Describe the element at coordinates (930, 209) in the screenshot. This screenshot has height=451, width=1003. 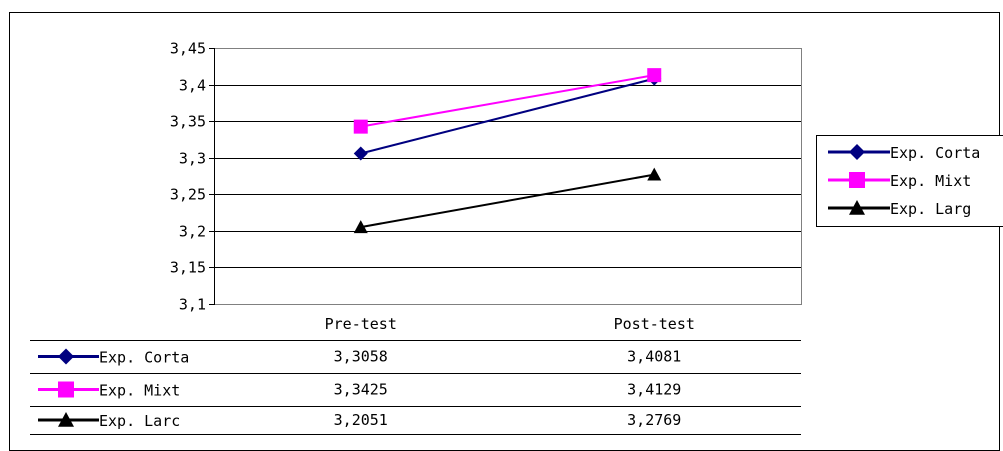
I see `legend-label: Exp. Larg` at that location.